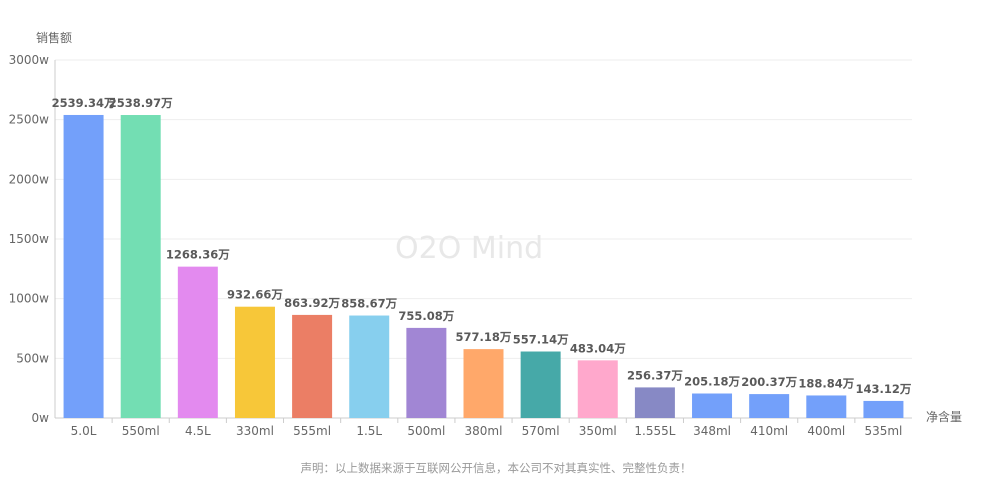 This screenshot has width=992, height=478. What do you see at coordinates (826, 431) in the screenshot?
I see `x-tick-label: 400ml` at bounding box center [826, 431].